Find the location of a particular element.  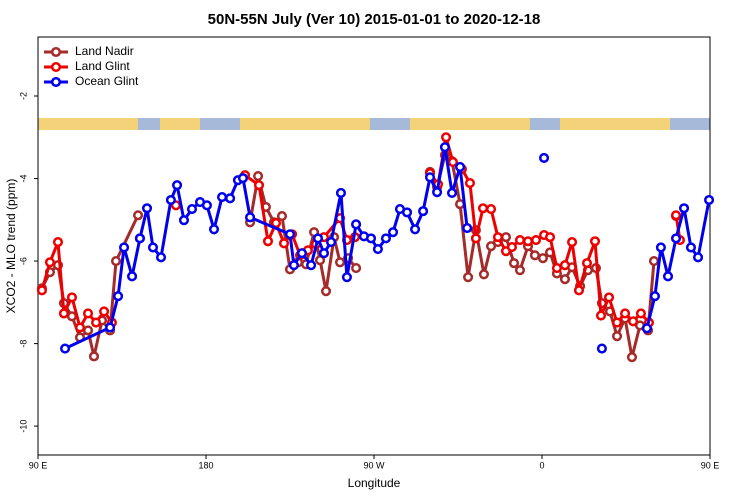

y-tick-label: -2 is located at coordinates (23, 96).